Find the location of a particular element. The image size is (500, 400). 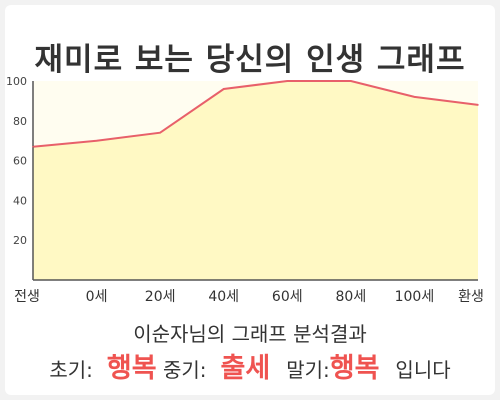

y-tick-label-80: 80 is located at coordinates (20, 121).